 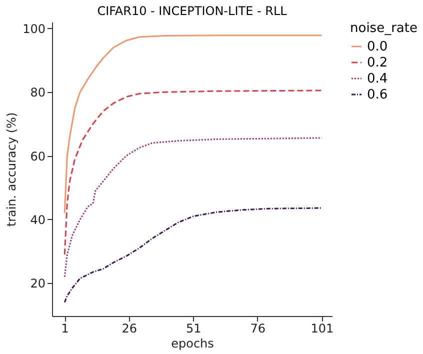 What do you see at coordinates (130, 329) in the screenshot?
I see `x-tick-label: 26` at bounding box center [130, 329].